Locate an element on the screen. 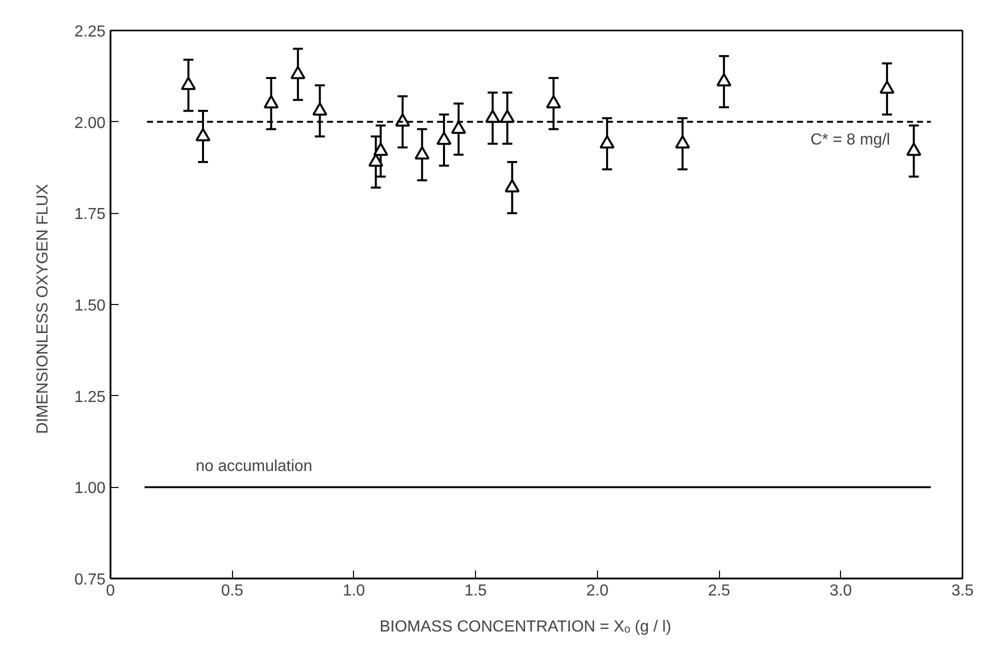 The width and height of the screenshot is (992, 658). y-tick-label: 2.25 is located at coordinates (90, 32).